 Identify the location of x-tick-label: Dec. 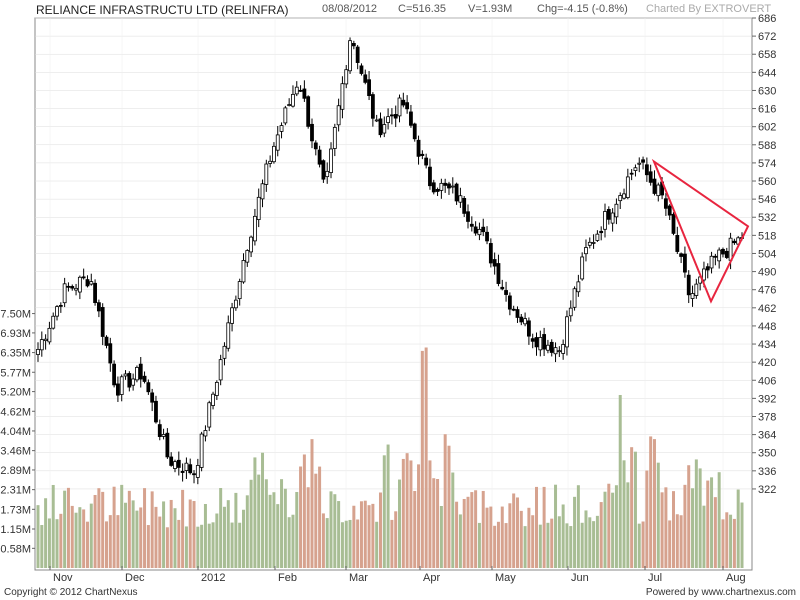
(135, 578).